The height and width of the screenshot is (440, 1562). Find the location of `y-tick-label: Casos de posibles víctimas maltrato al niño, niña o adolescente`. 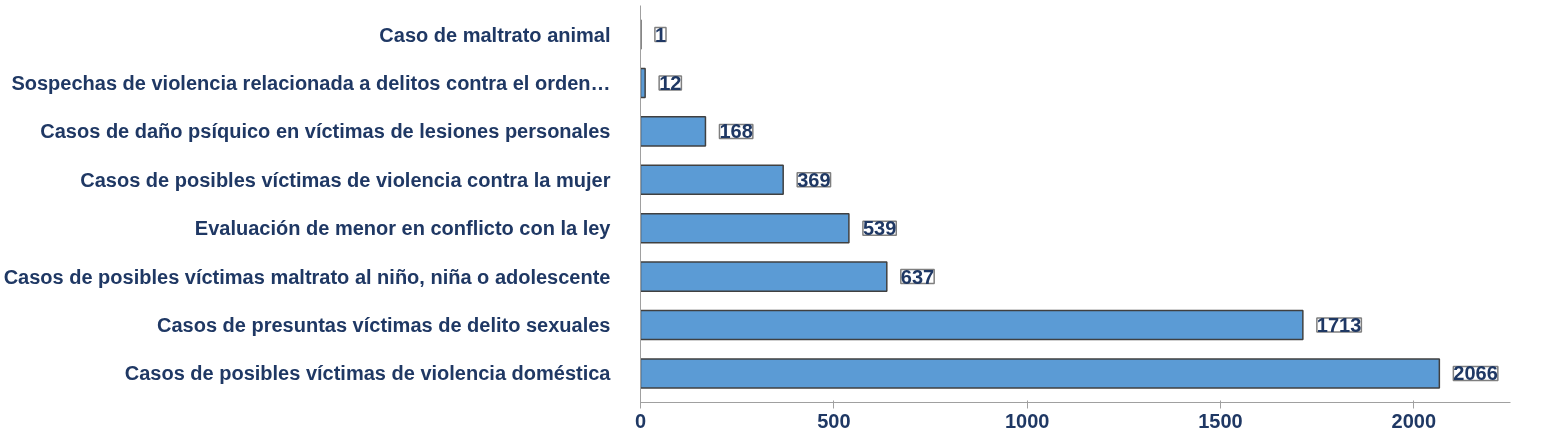

y-tick-label: Casos de posibles víctimas maltrato al niño, niña o adolescente is located at coordinates (307, 276).